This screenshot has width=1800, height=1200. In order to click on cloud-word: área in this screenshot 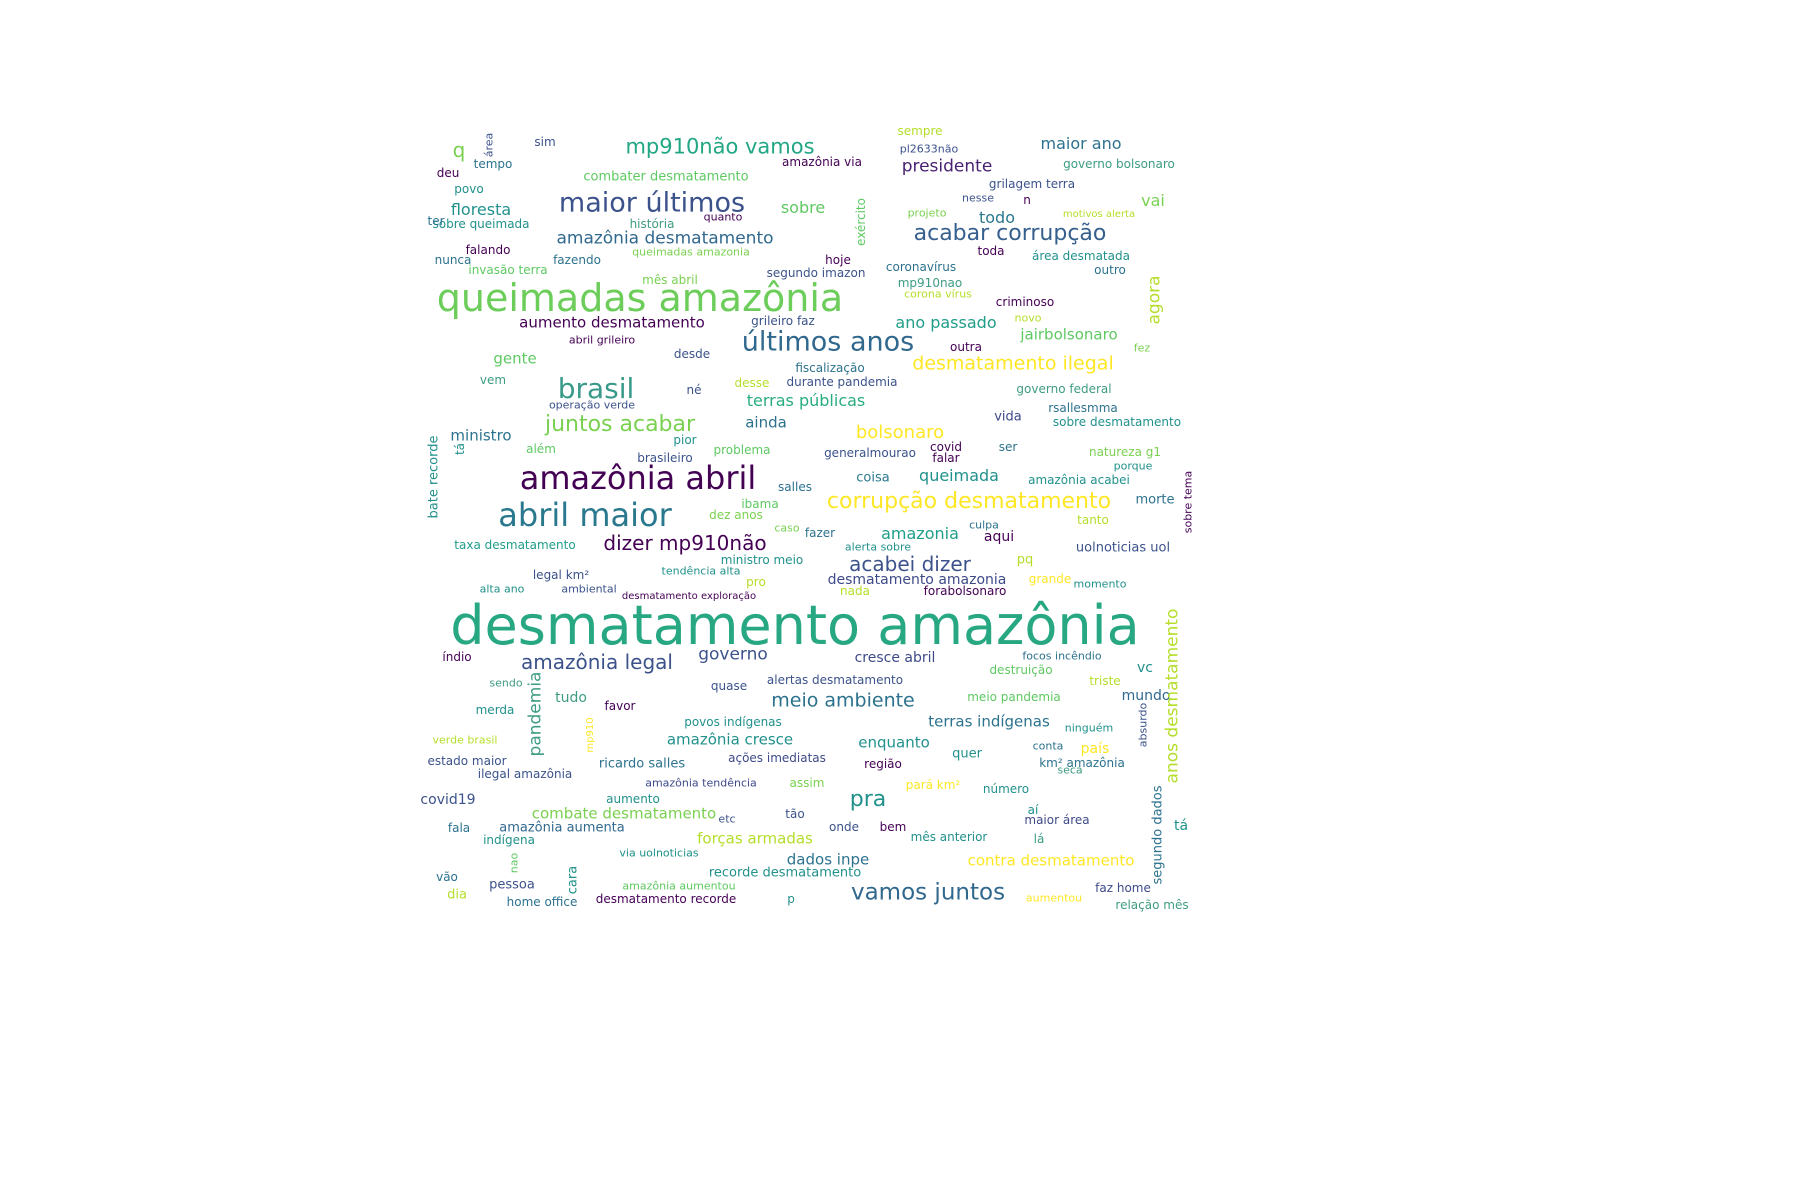, I will do `click(489, 145)`.